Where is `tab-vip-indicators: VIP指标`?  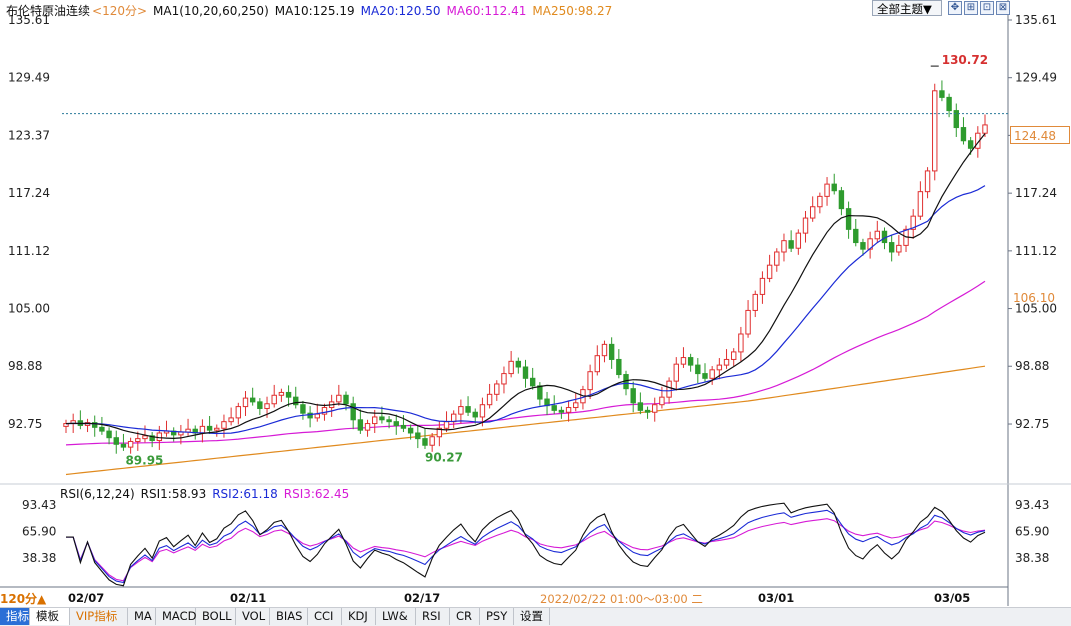
tab-vip-indicators: VIP指标 is located at coordinates (99, 616).